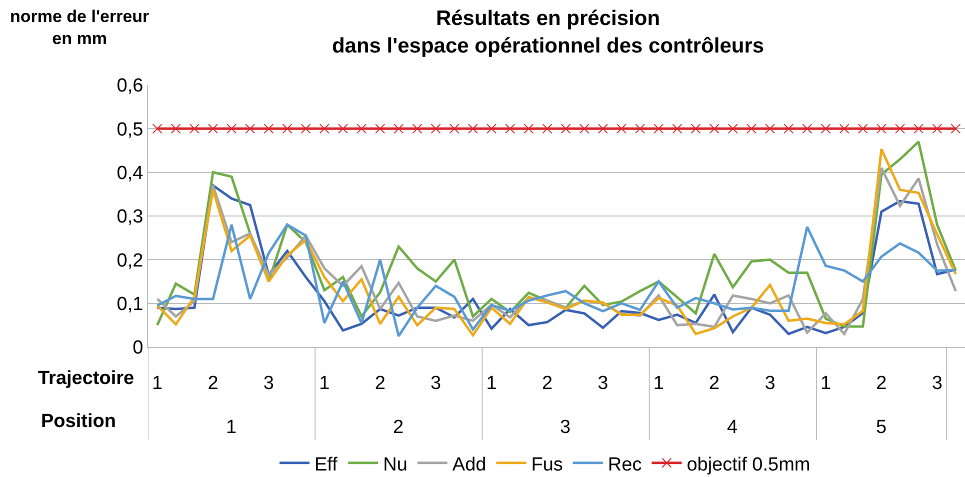 Image resolution: width=965 pixels, height=477 pixels. I want to click on text: 4, so click(732, 427).